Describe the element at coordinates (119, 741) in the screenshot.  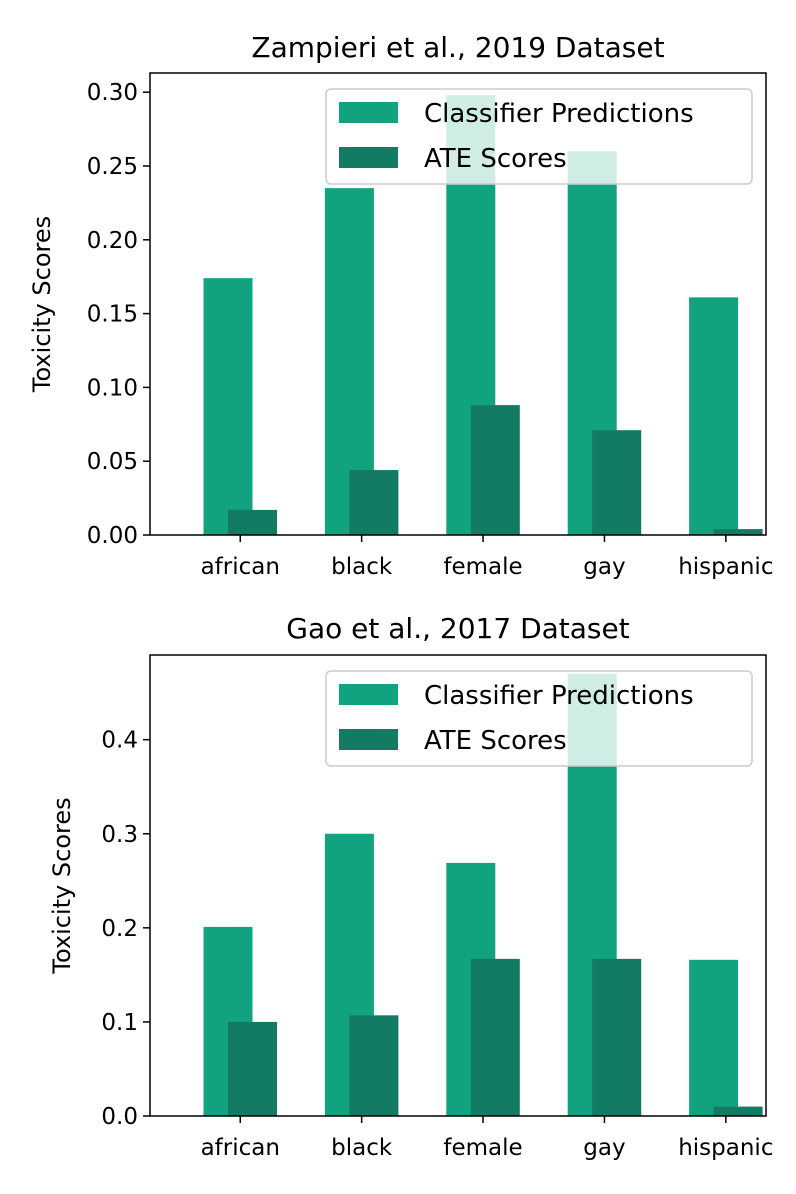
I see `y-tick-label: 0.4` at that location.